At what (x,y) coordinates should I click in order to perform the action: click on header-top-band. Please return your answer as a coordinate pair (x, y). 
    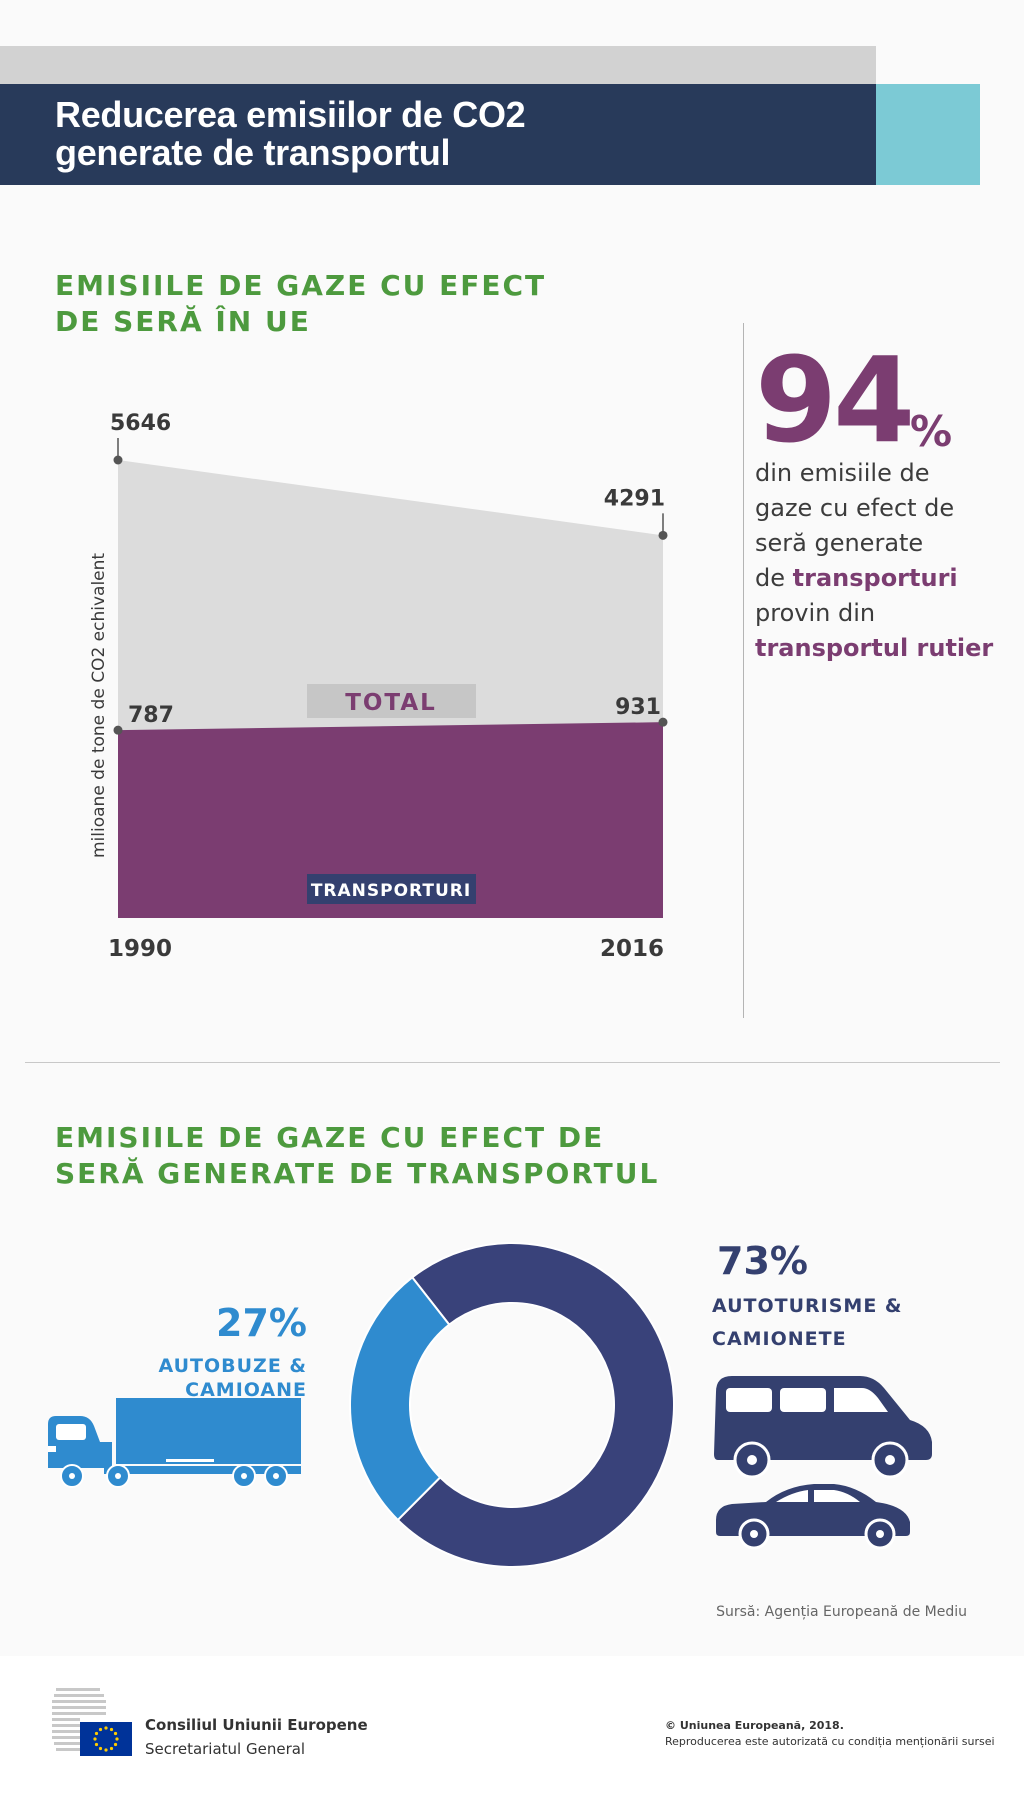
    Looking at the image, I should click on (438, 65).